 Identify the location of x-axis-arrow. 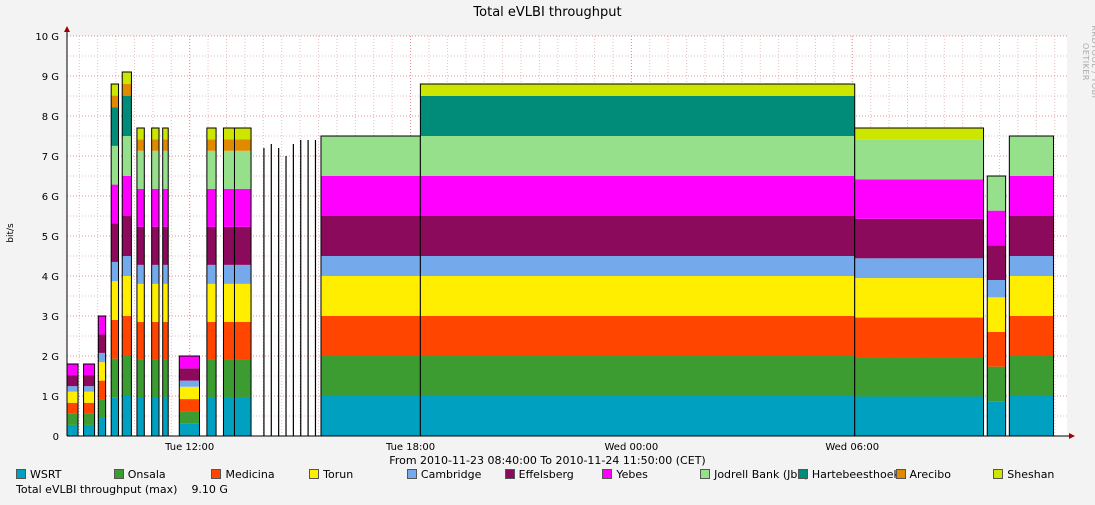
(1072, 436).